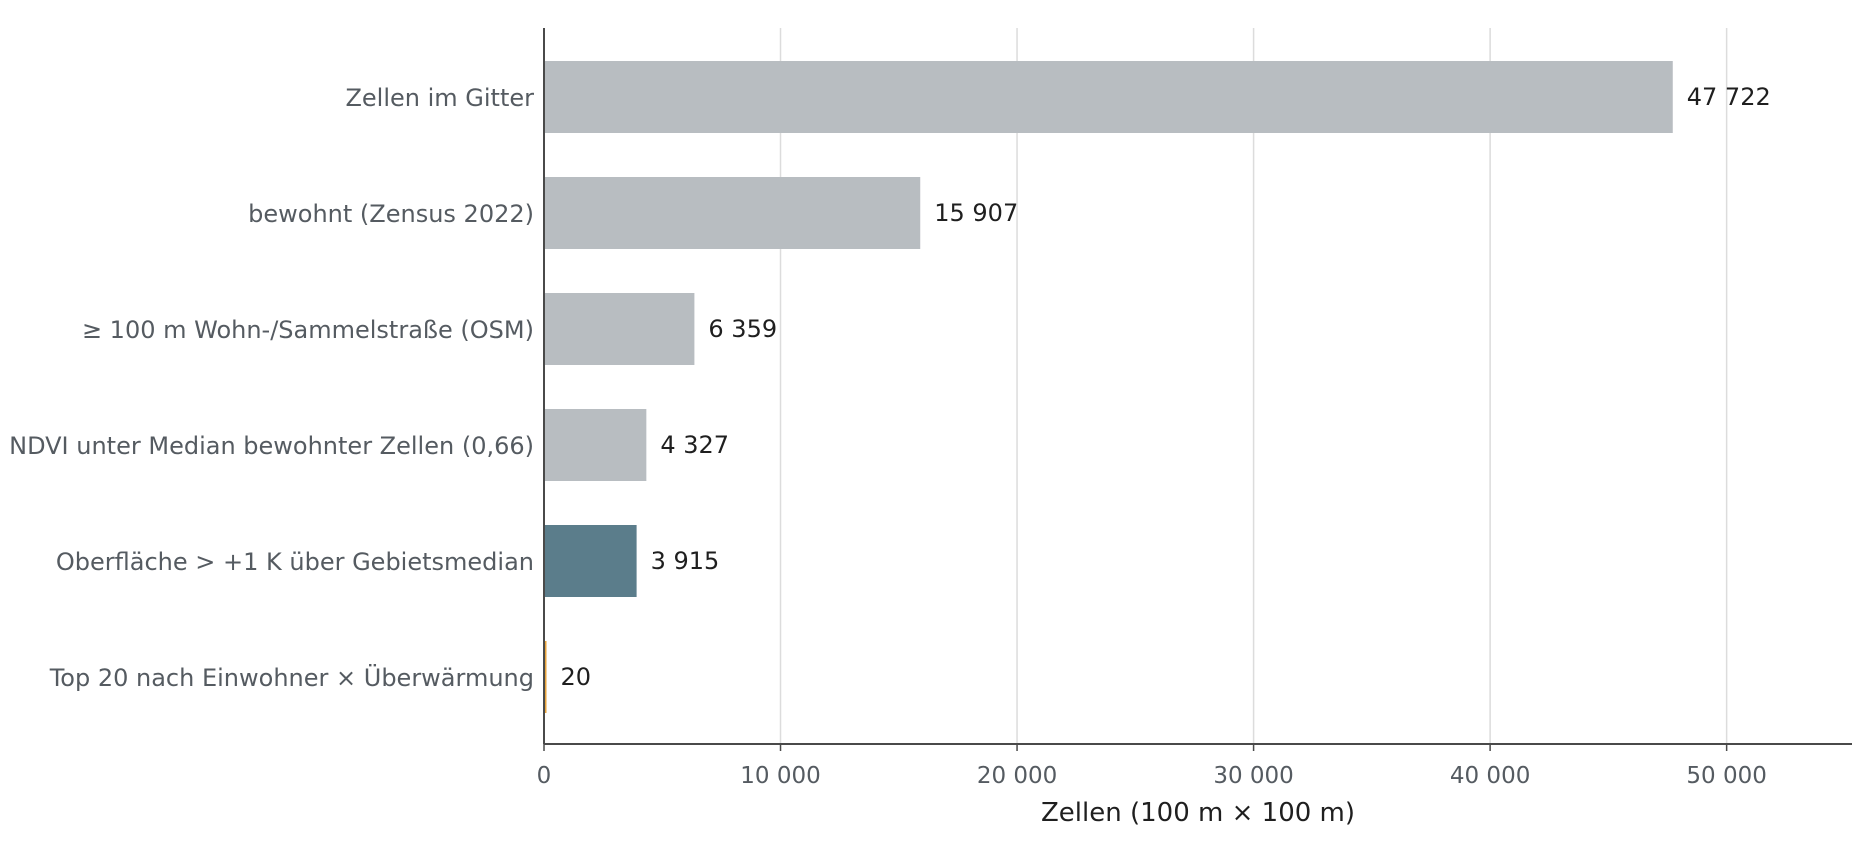  I want to click on x-axis-title: Zellen (100 m × 100 m), so click(1198, 813).